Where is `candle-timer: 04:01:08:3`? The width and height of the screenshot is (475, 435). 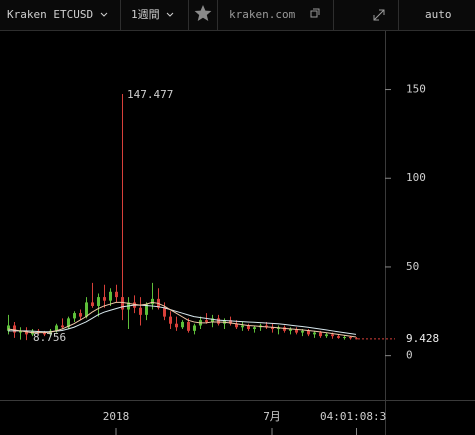
candle-timer: 04:01:08:3 is located at coordinates (353, 416).